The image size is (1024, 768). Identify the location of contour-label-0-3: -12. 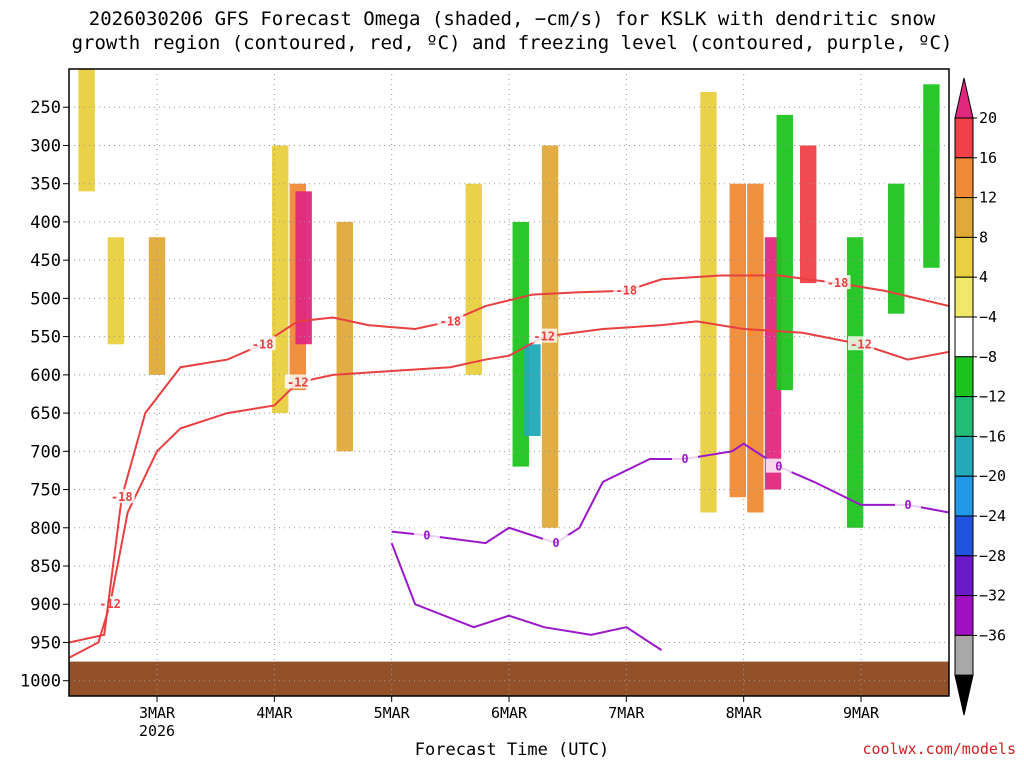
(861, 344).